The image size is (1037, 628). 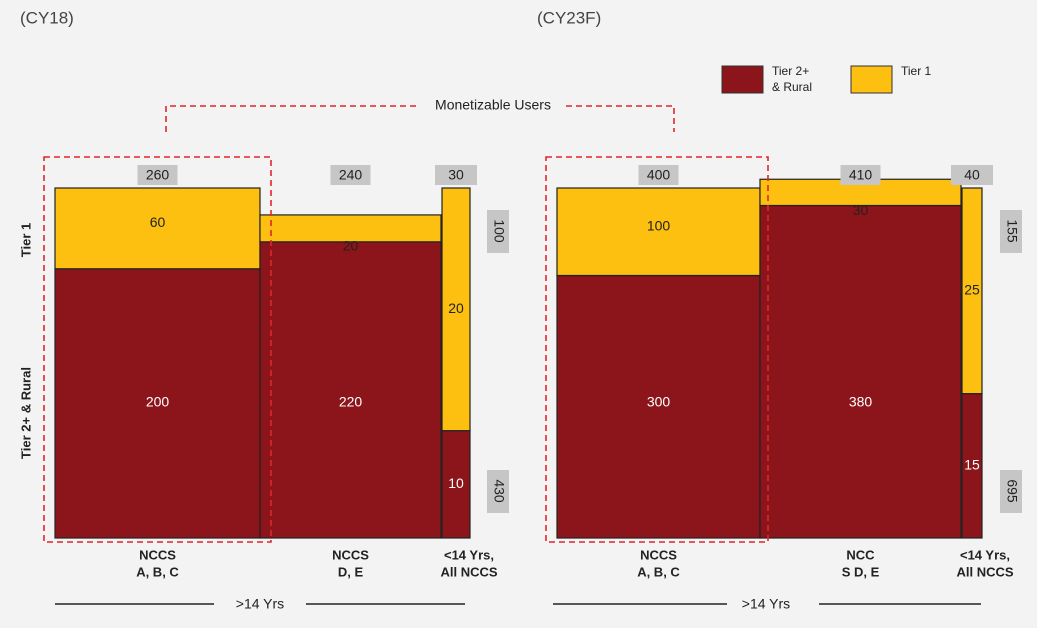 What do you see at coordinates (420, 118) in the screenshot?
I see `monetizable-bracket` at bounding box center [420, 118].